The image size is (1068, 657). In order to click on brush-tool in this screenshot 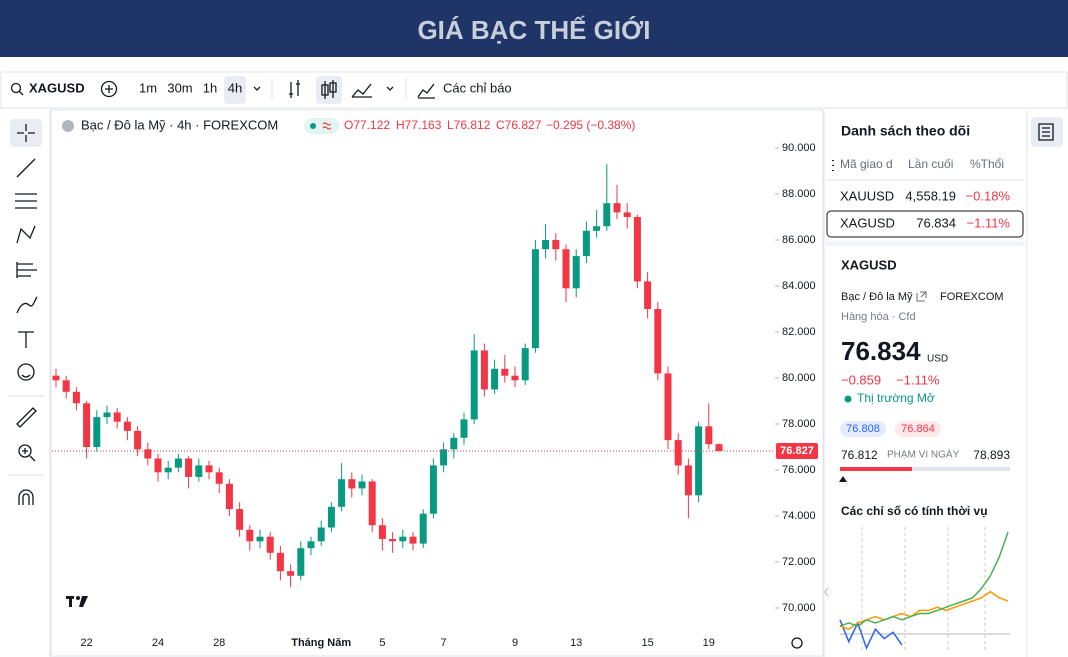, I will do `click(27, 305)`.